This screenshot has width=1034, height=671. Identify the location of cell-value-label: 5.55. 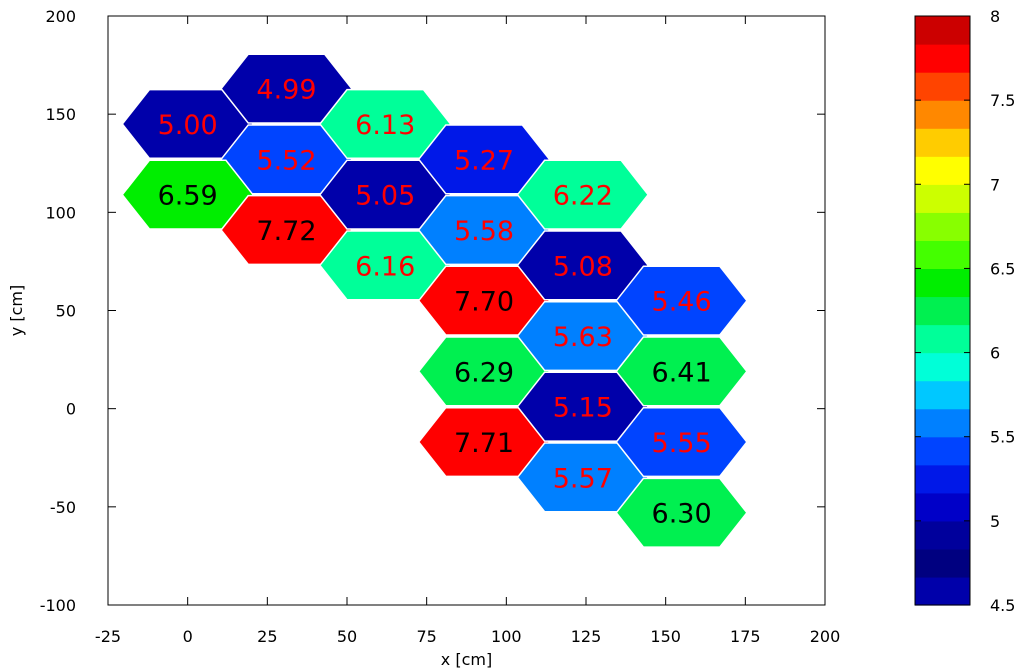
(682, 443).